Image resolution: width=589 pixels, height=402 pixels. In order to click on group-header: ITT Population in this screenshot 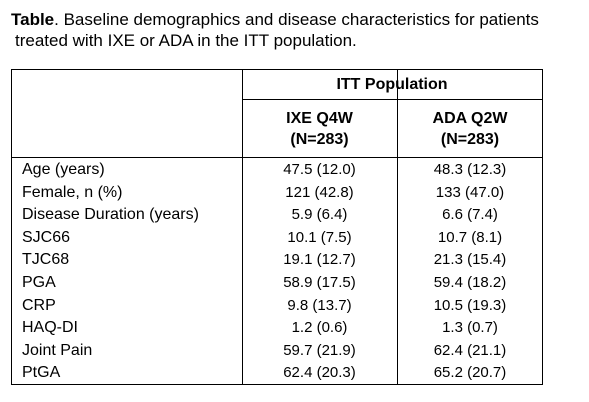, I will do `click(392, 84)`.